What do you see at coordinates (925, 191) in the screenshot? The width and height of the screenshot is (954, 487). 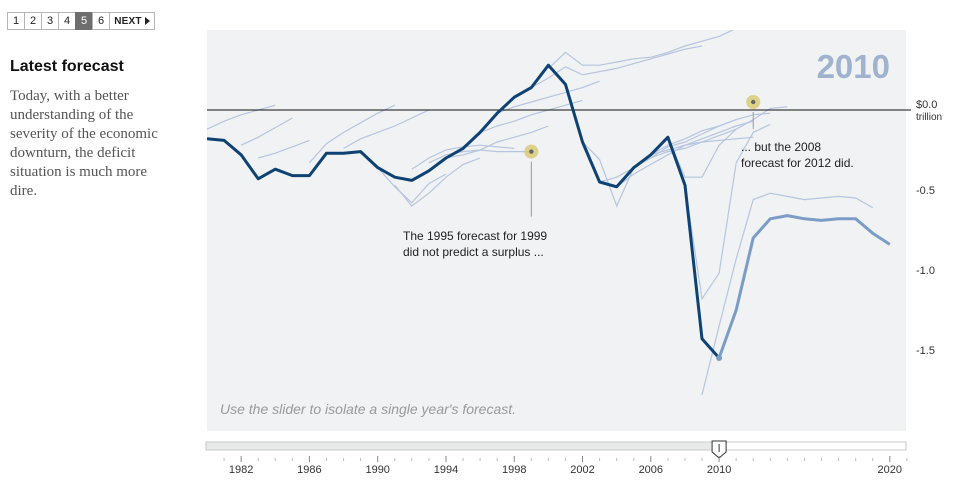 I see `y-tick-label: -0.5` at bounding box center [925, 191].